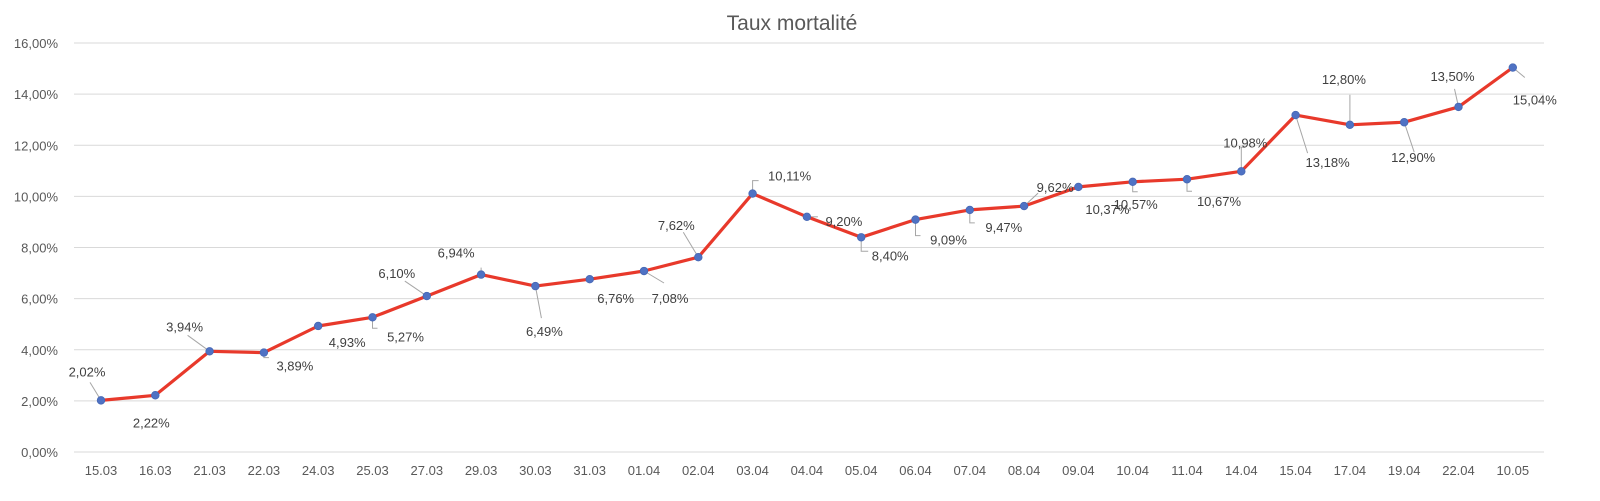 The height and width of the screenshot is (501, 1600). What do you see at coordinates (39, 401) in the screenshot?
I see `y-tick-label: 2,00%` at bounding box center [39, 401].